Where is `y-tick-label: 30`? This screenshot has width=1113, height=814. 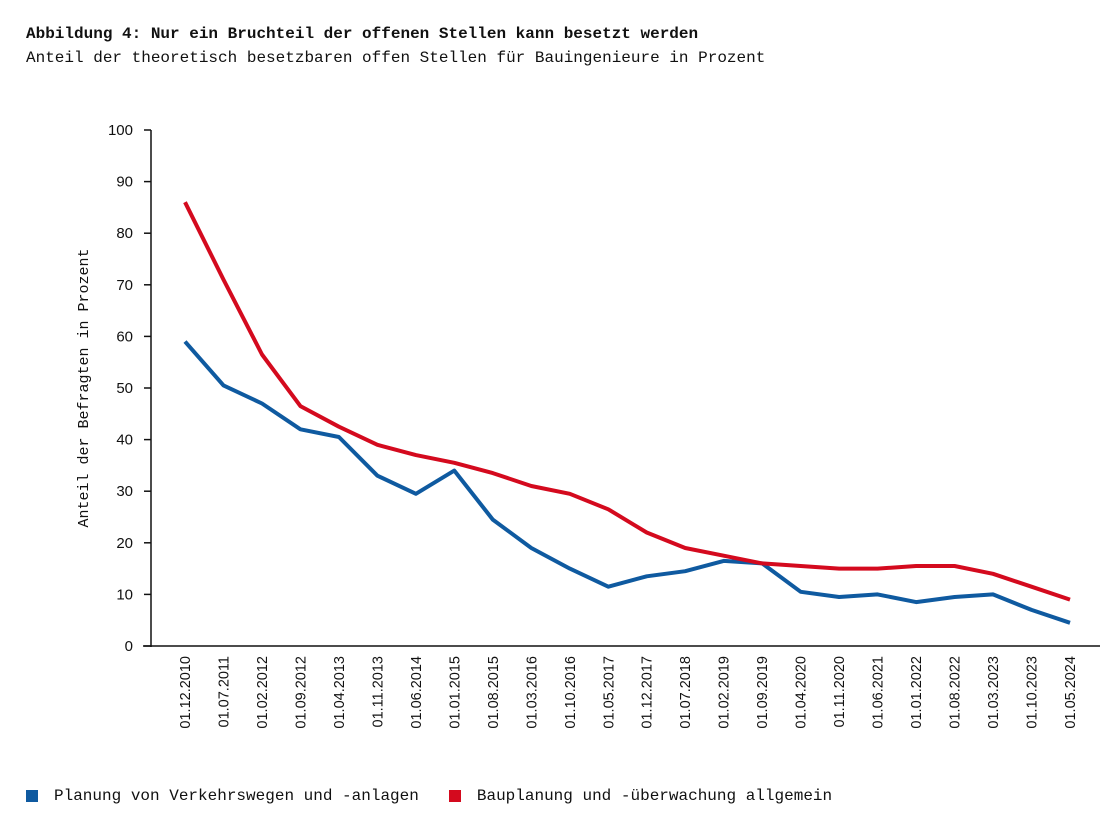
y-tick-label: 30 is located at coordinates (124, 491).